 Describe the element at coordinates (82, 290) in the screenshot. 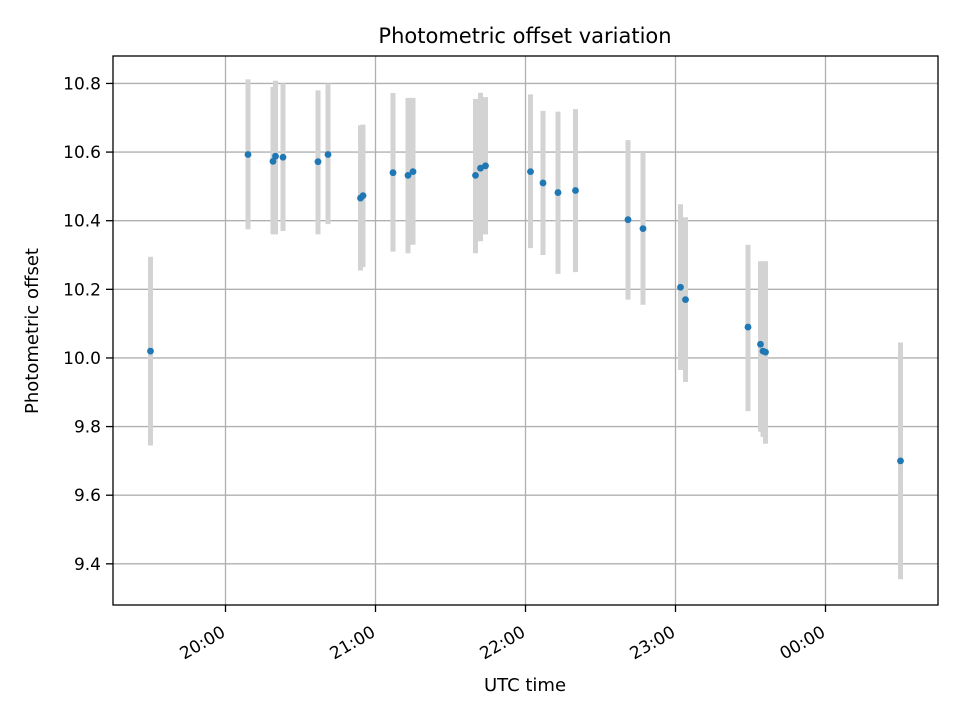

I see `y-tick-label: 10.2` at that location.